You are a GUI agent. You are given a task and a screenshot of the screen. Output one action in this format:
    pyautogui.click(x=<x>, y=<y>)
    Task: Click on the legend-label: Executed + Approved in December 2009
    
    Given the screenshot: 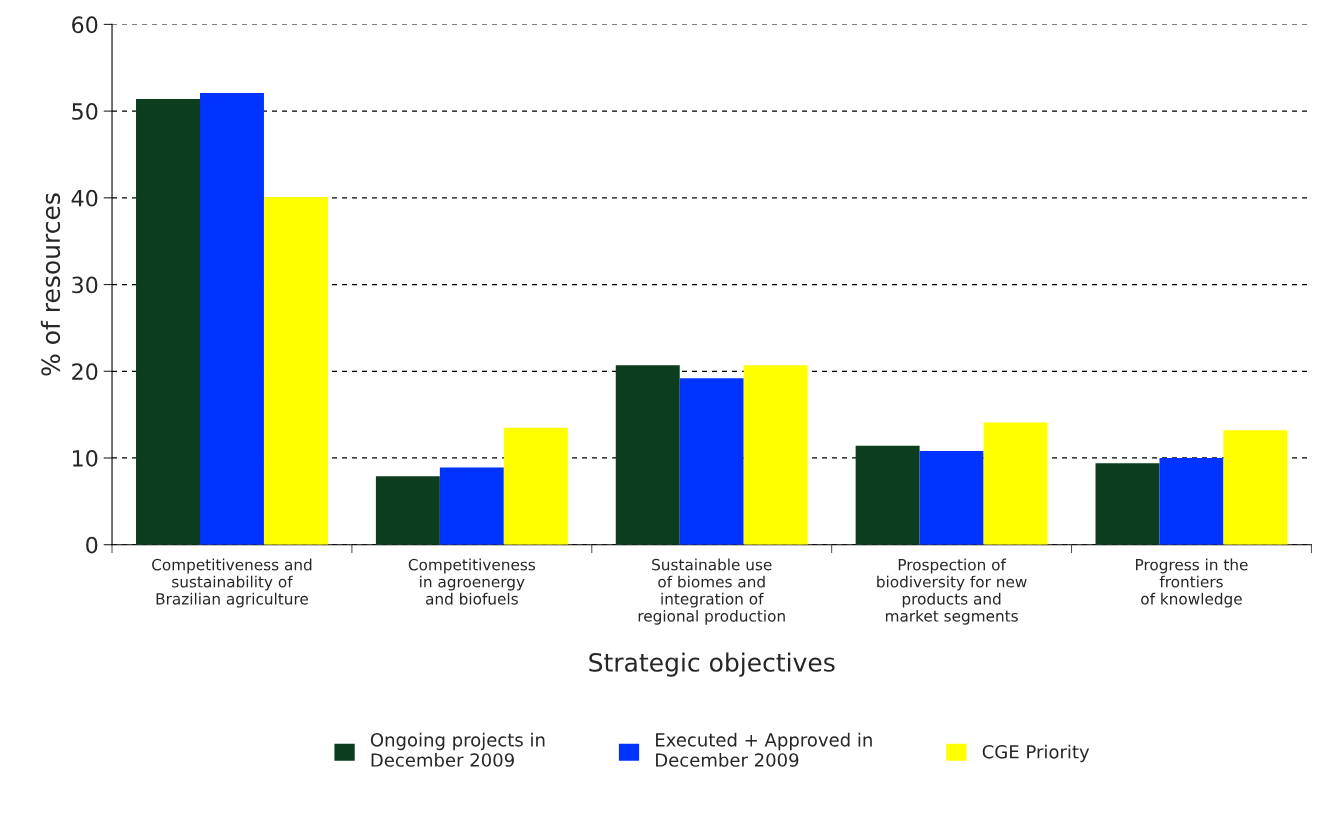 What is the action you would take?
    pyautogui.click(x=764, y=749)
    